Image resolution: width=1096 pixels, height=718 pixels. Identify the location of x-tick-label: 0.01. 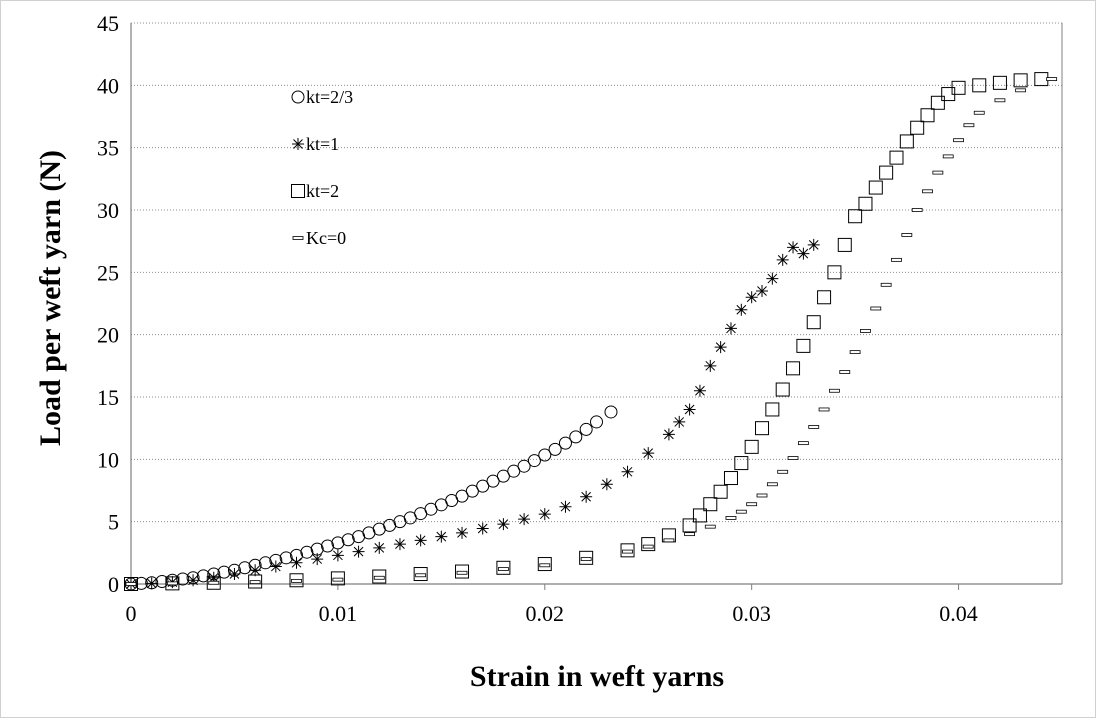
(338, 613).